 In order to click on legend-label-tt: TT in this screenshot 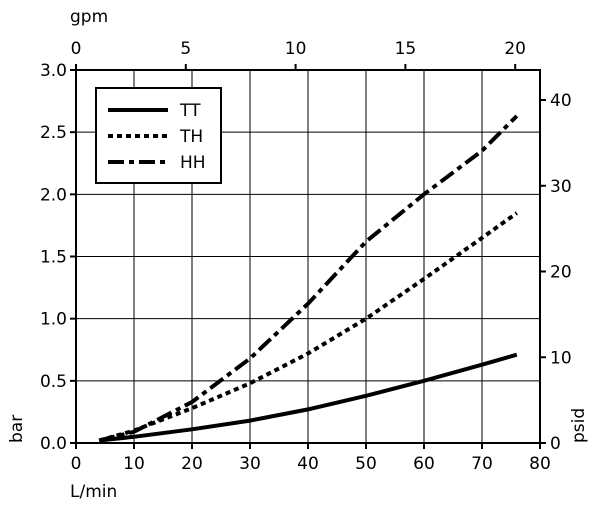, I will do `click(190, 111)`.